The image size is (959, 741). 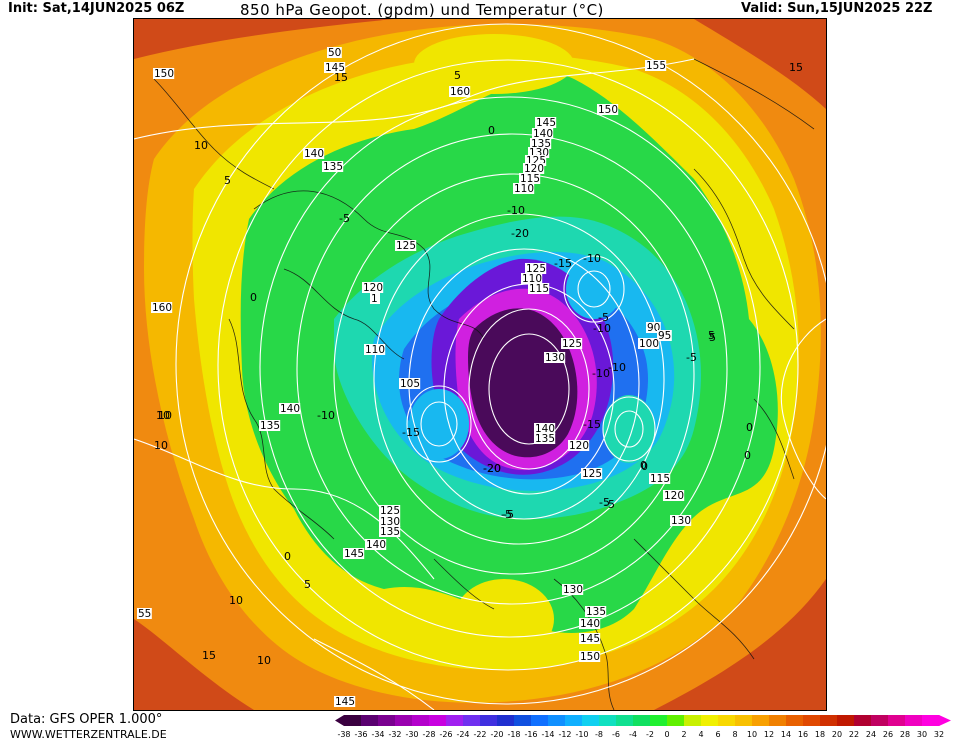 What do you see at coordinates (939, 734) in the screenshot?
I see `colorbar-tick-label: 32` at bounding box center [939, 734].